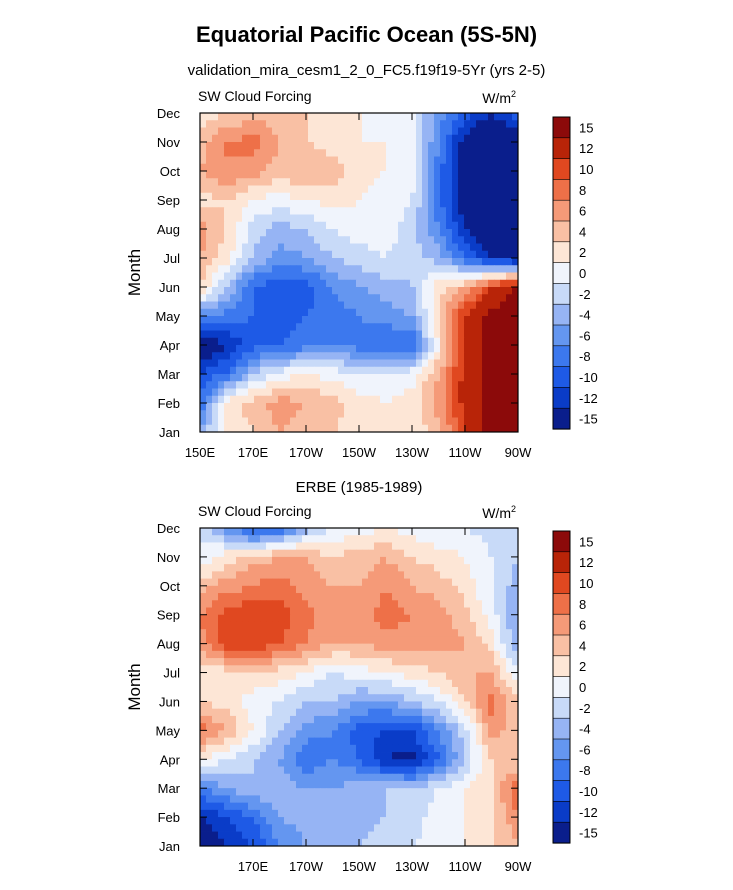  Describe the element at coordinates (518, 866) in the screenshot. I see `x-tick-label: 90W` at that location.